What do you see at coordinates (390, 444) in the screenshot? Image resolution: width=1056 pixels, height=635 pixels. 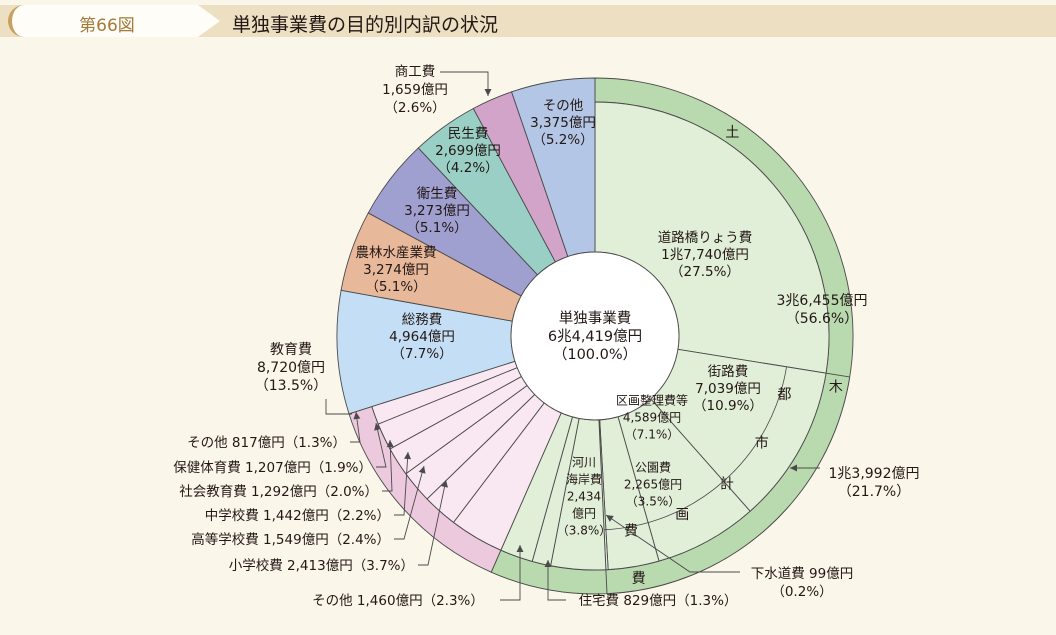 I see `leader-社会教育費-arrow` at bounding box center [390, 444].